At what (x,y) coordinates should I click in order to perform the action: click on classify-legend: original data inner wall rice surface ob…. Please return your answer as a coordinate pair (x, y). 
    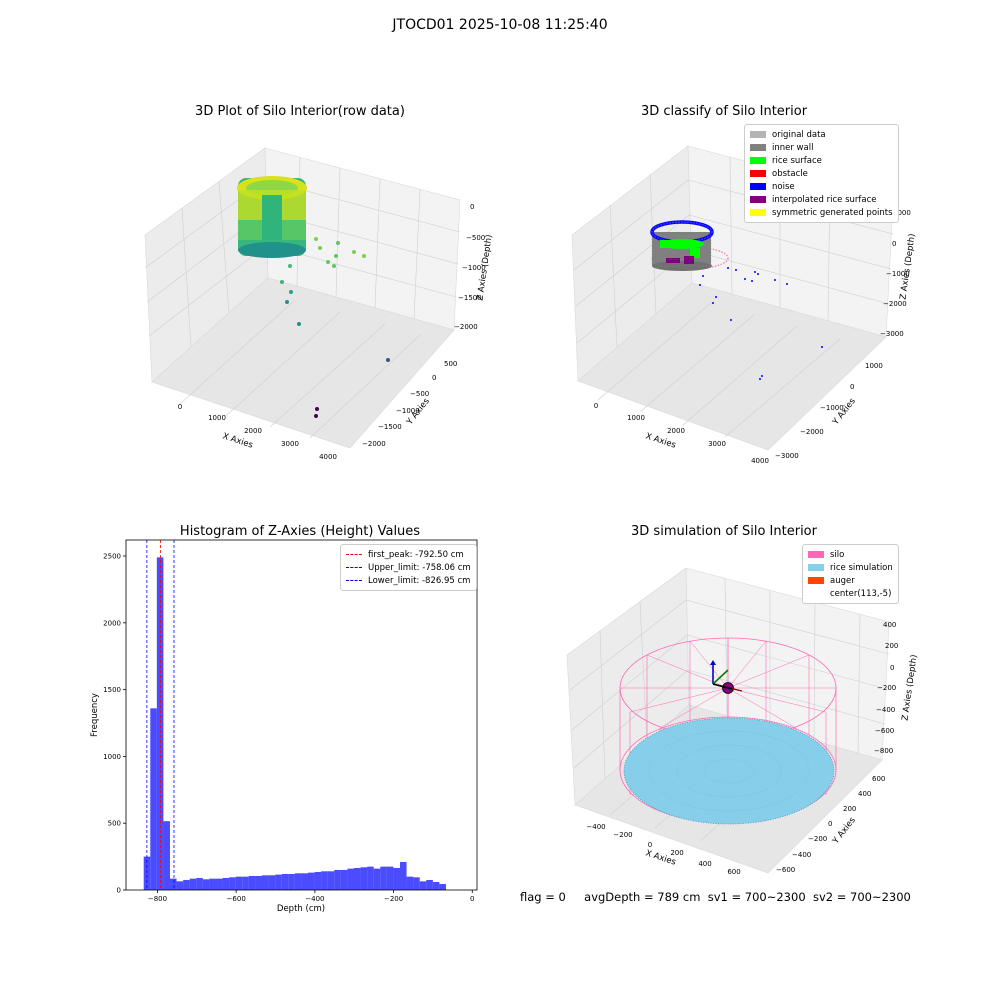
    Looking at the image, I should click on (821, 173).